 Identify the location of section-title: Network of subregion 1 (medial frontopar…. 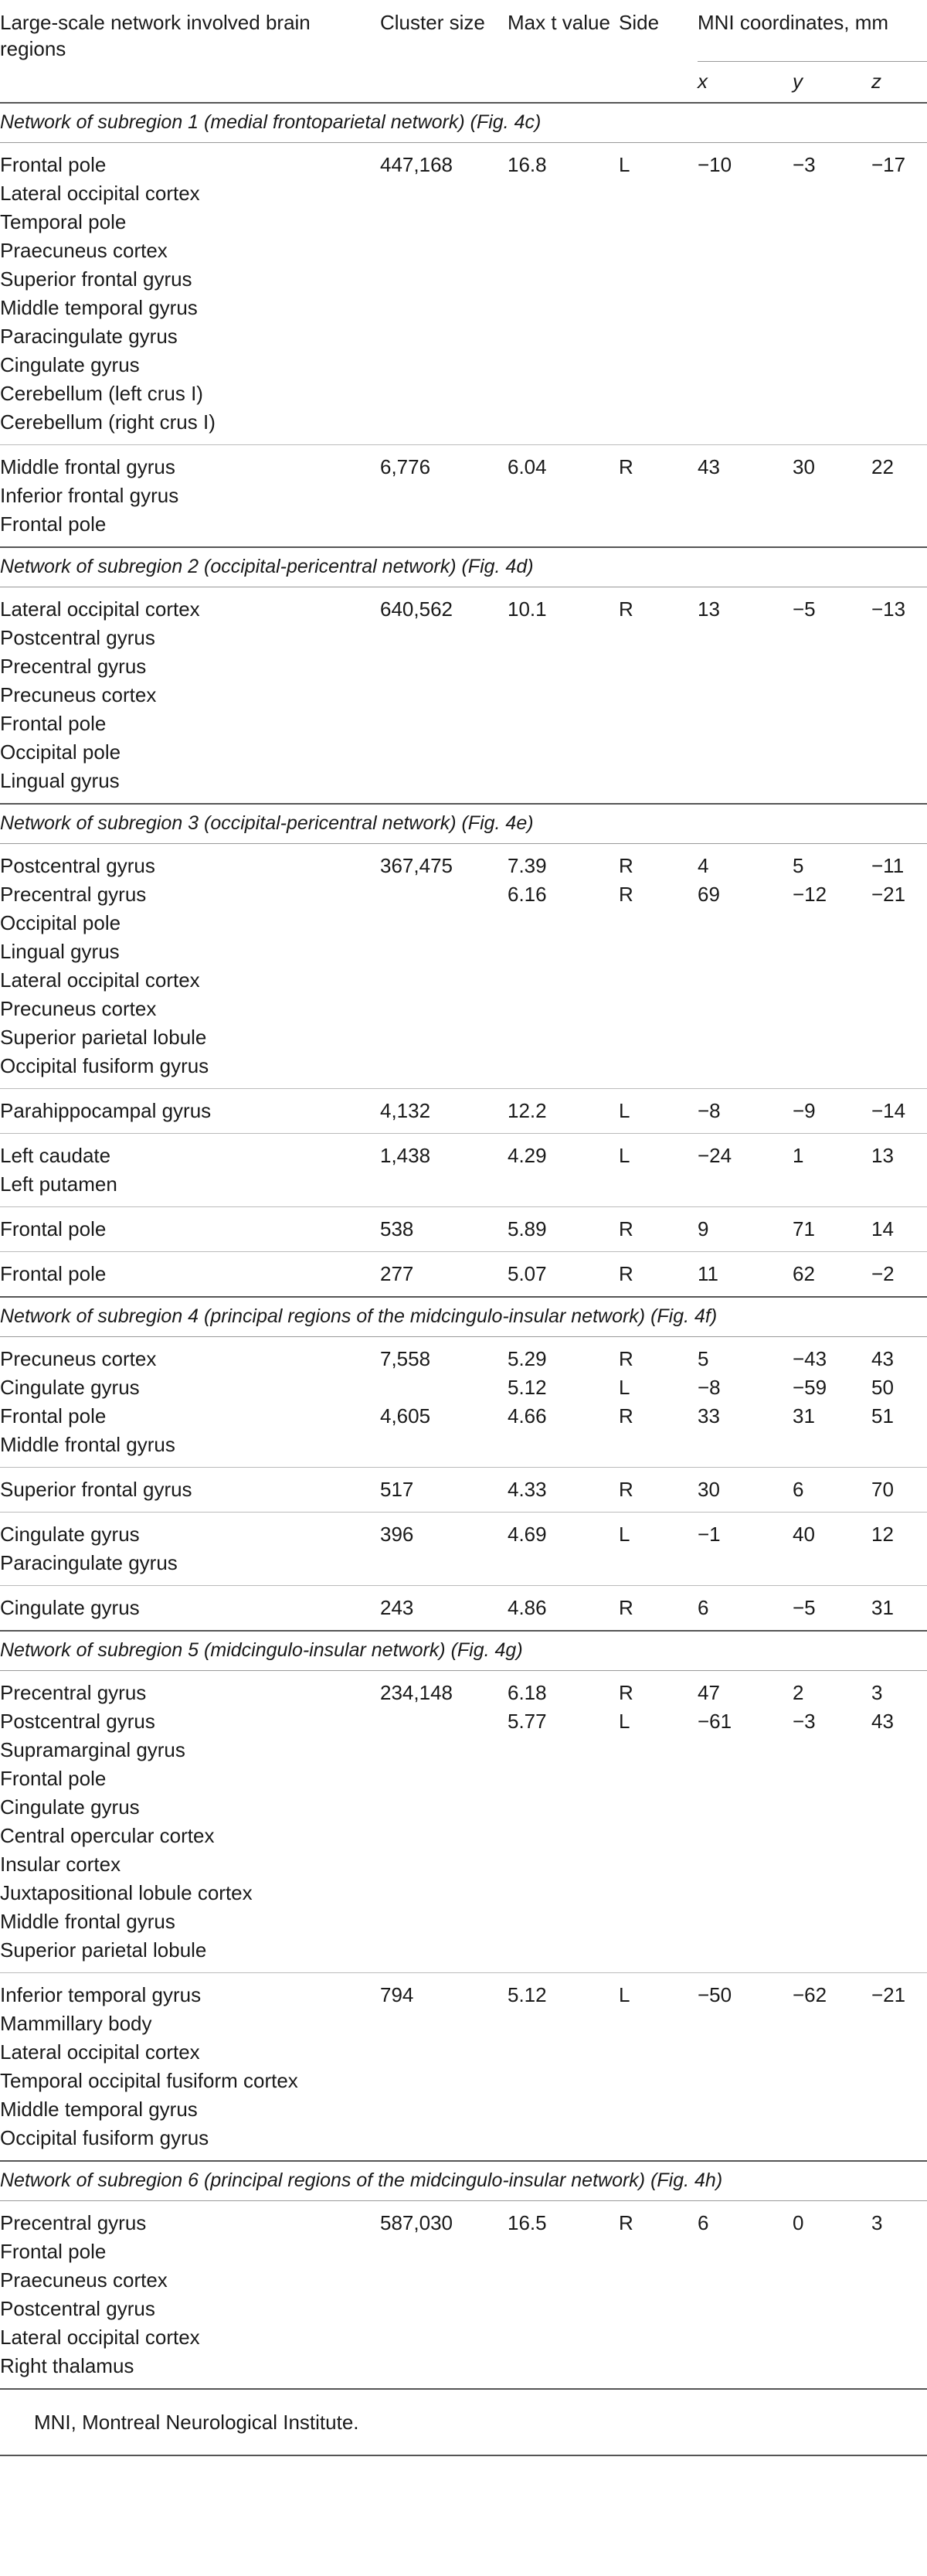
(463, 123).